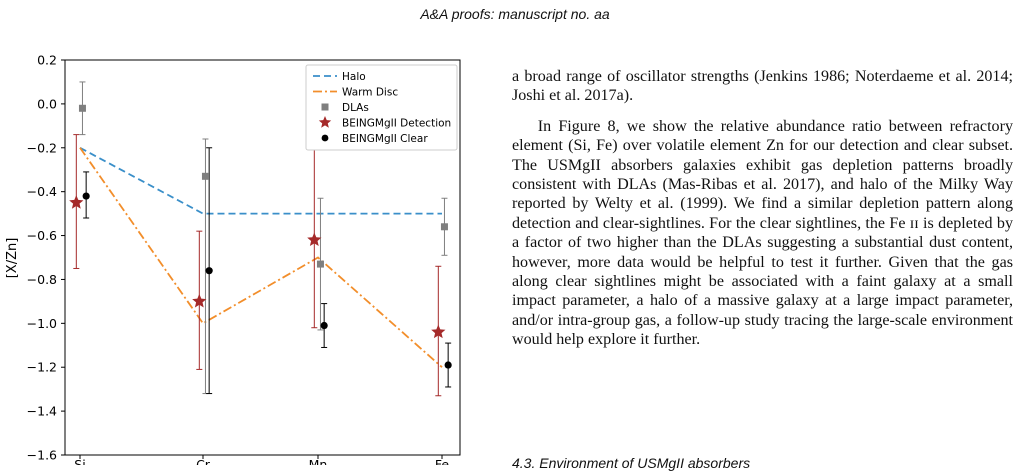 This screenshot has height=471, width=1030. Describe the element at coordinates (370, 93) in the screenshot. I see `legend-label: Warm Disc` at that location.